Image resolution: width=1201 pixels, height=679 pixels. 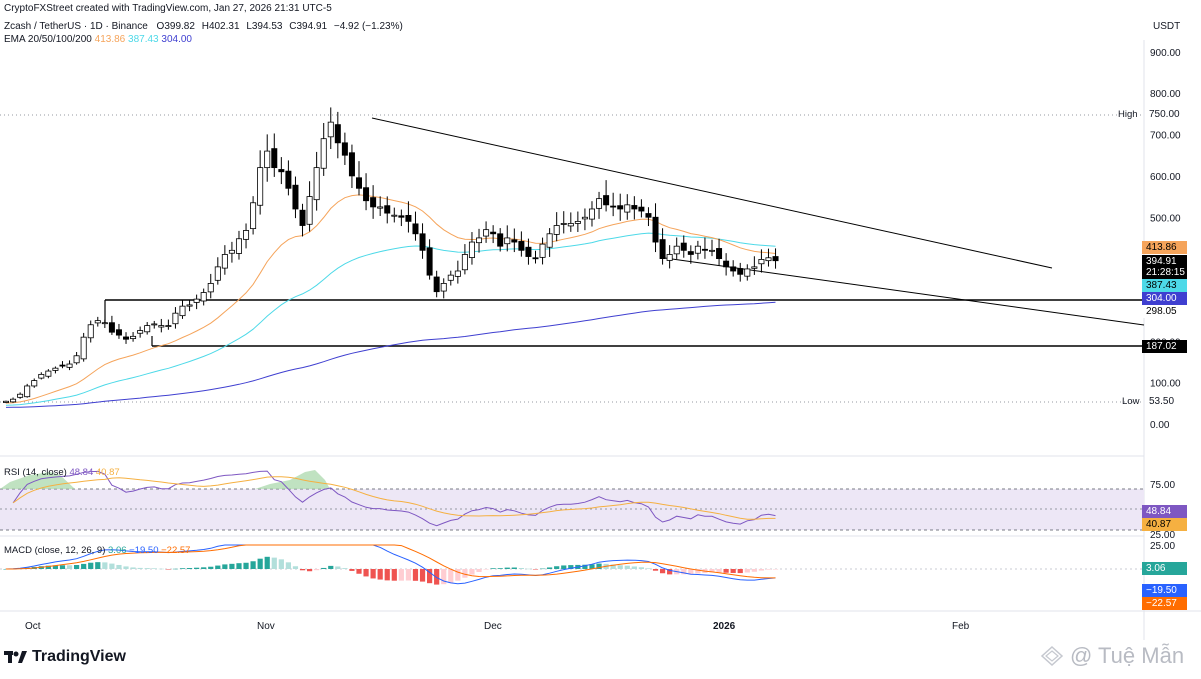 What do you see at coordinates (904, 291) in the screenshot?
I see `lower-trendline` at bounding box center [904, 291].